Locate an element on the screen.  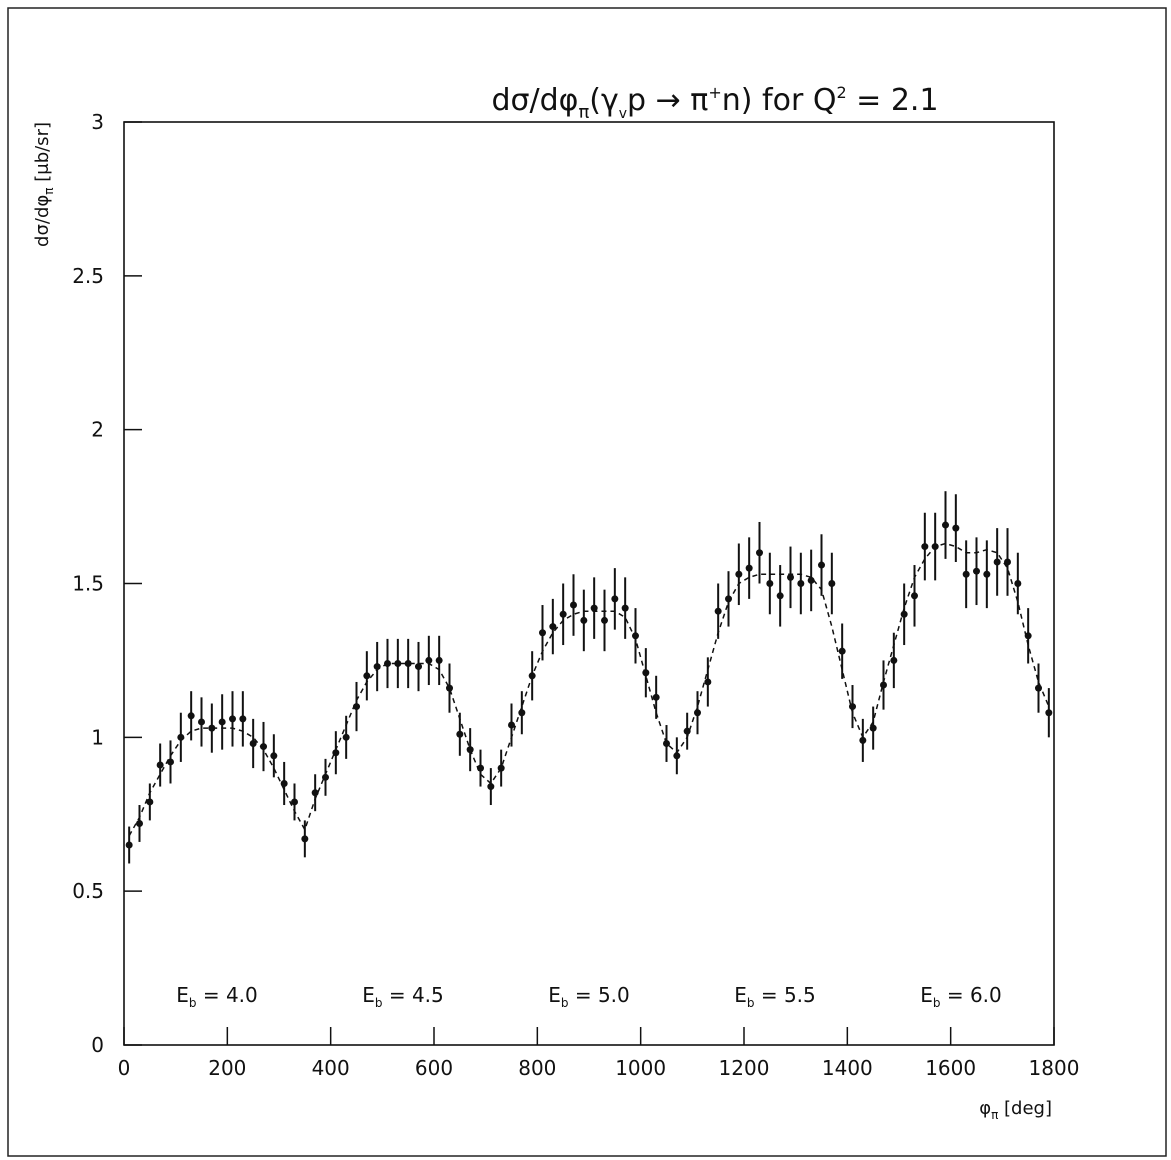
annotation-part: = 6.0 is located at coordinates (970, 995).